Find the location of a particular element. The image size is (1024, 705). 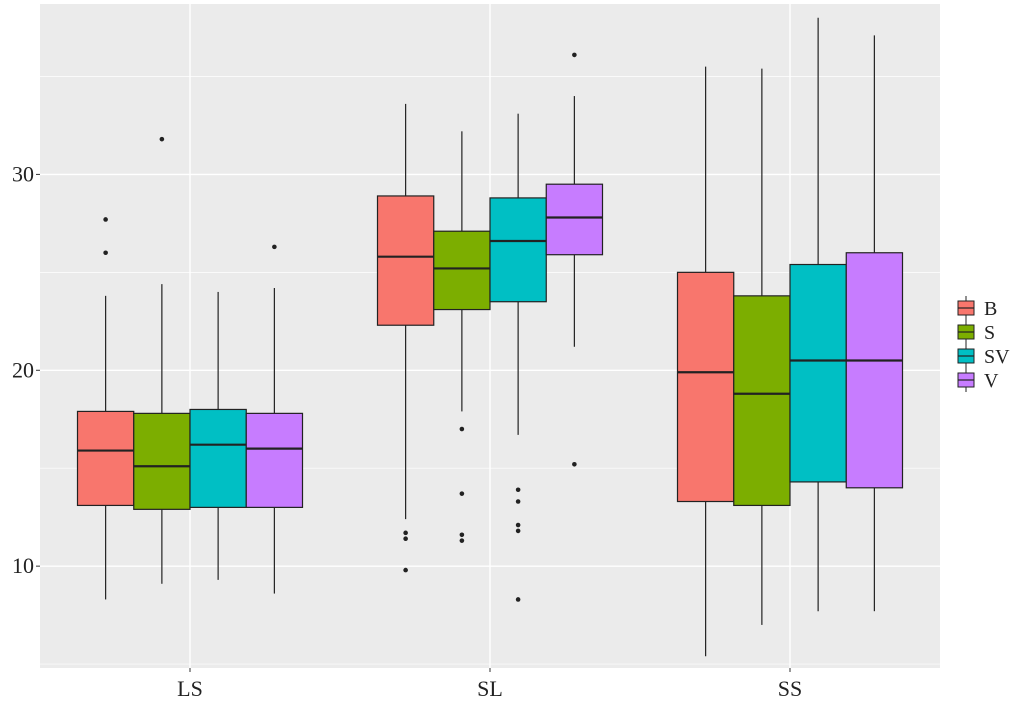

x-tick-label: LS is located at coordinates (190, 688).